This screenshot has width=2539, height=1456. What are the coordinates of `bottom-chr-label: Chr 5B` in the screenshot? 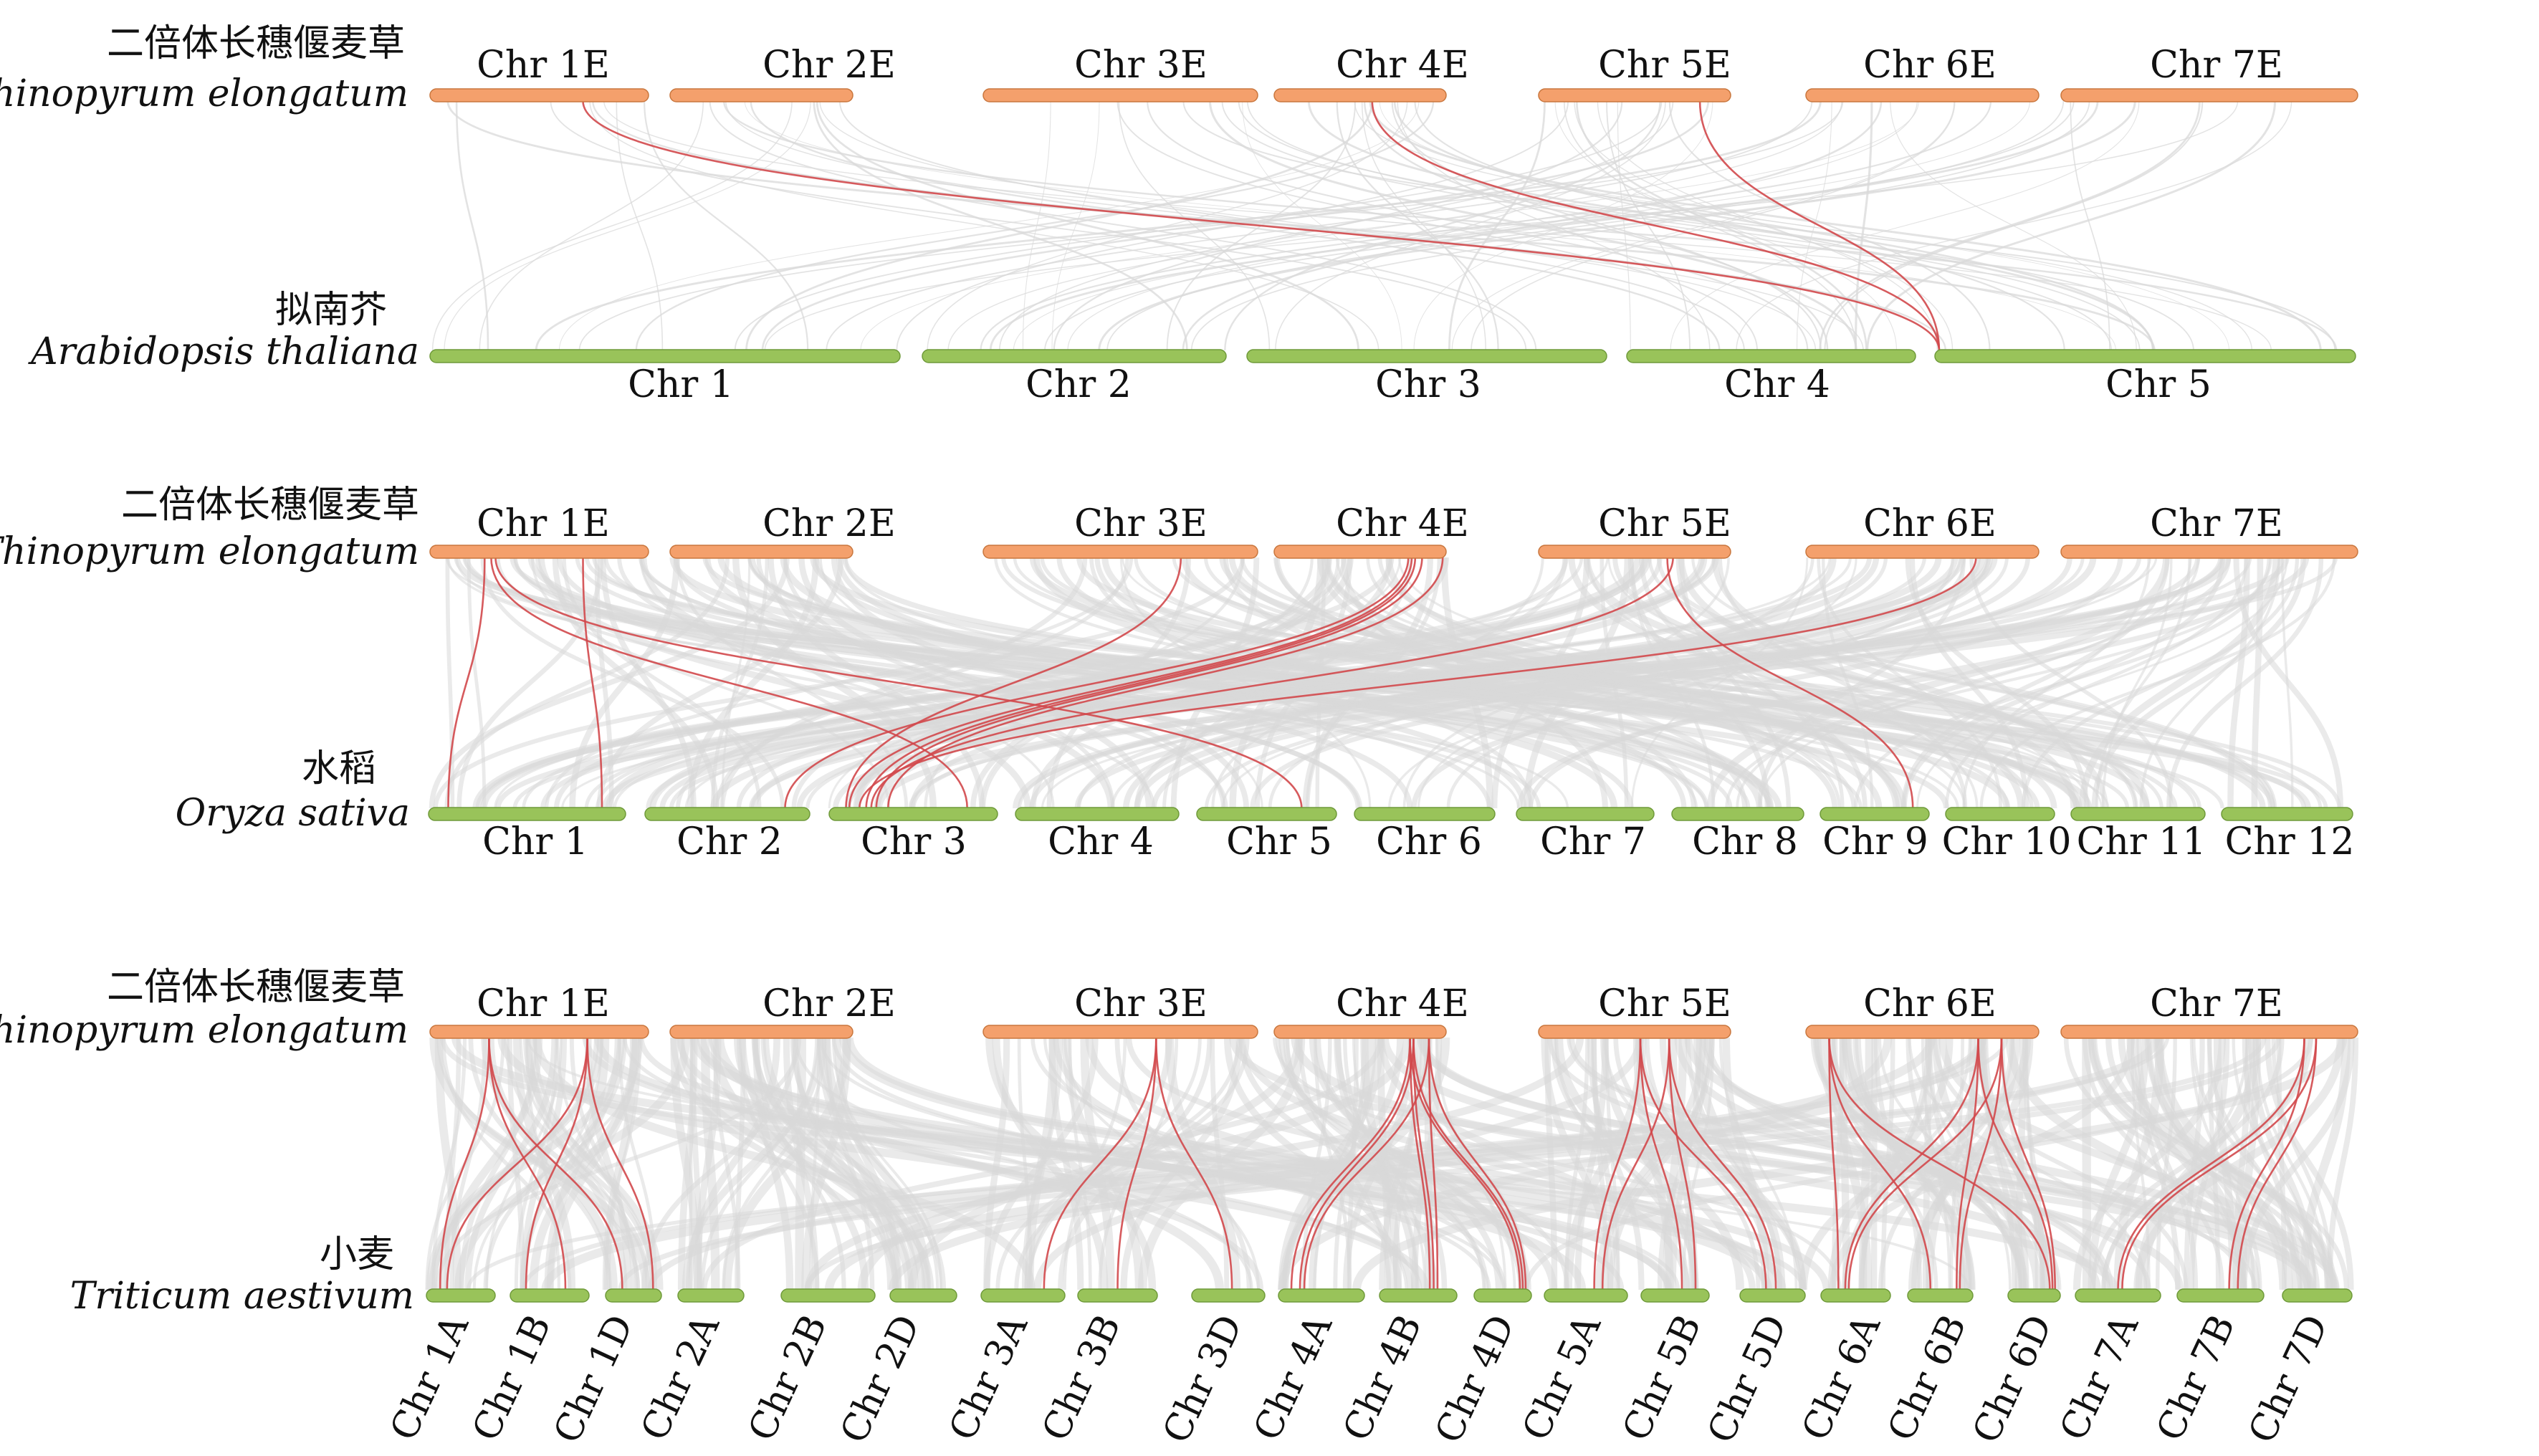 It's located at (1663, 1377).